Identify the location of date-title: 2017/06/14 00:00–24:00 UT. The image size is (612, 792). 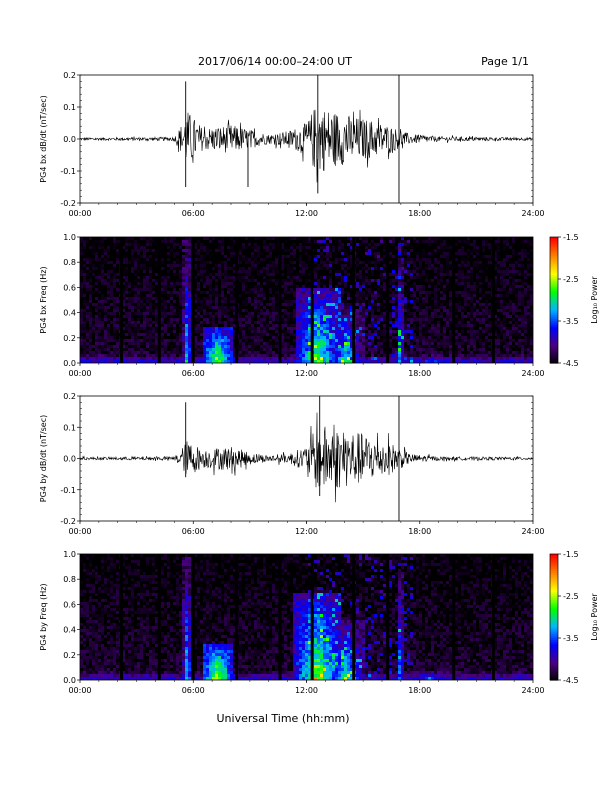
(275, 61).